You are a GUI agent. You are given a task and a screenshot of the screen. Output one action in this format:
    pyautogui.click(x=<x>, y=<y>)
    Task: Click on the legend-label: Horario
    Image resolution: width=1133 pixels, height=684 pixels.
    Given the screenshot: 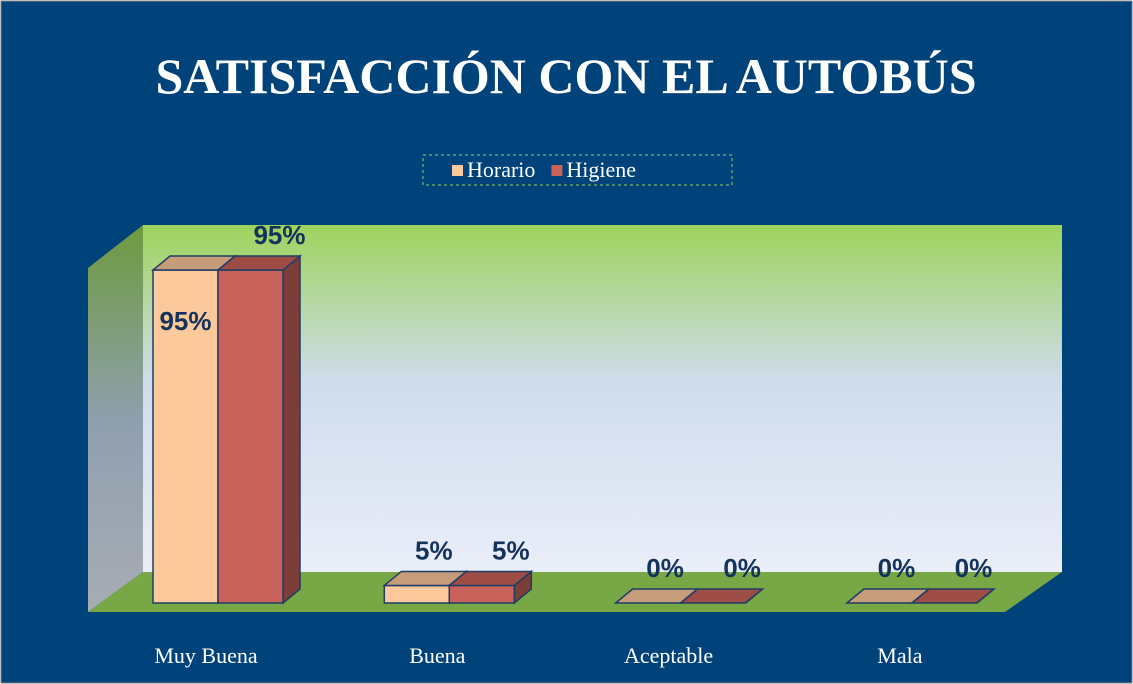 What is the action you would take?
    pyautogui.click(x=501, y=169)
    